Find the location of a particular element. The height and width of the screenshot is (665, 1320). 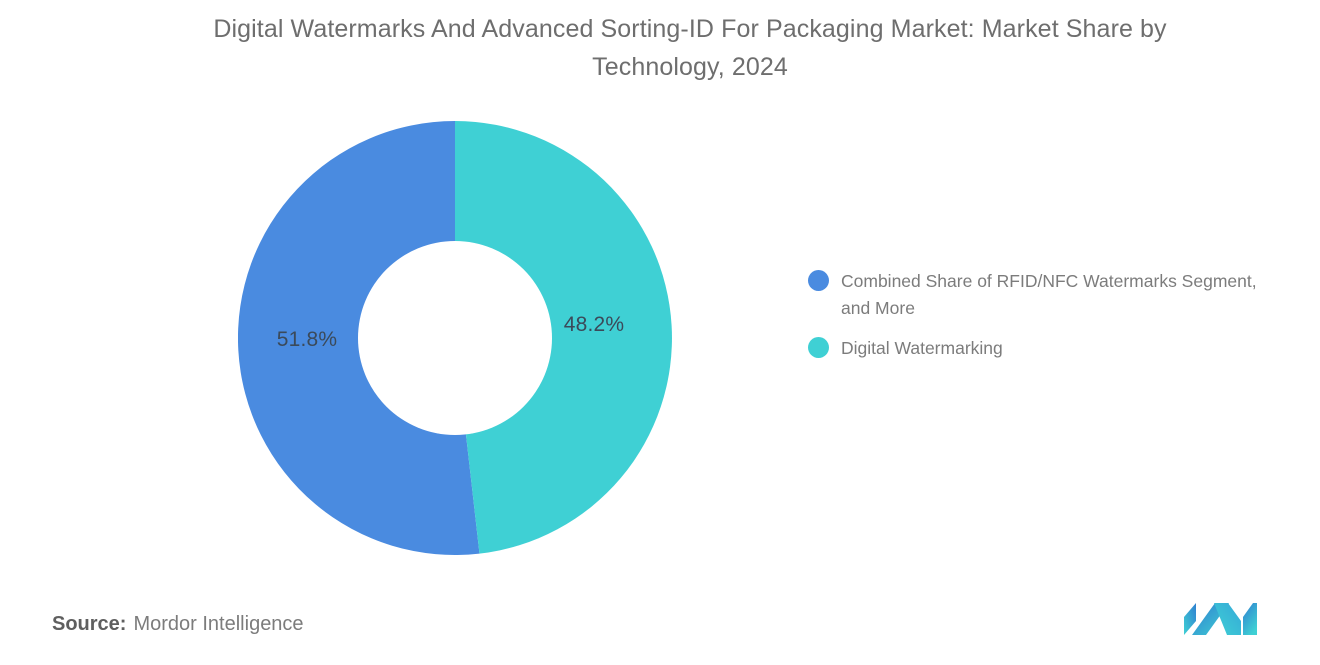

mordor-intelligence-logo-icon is located at coordinates (1221, 619).